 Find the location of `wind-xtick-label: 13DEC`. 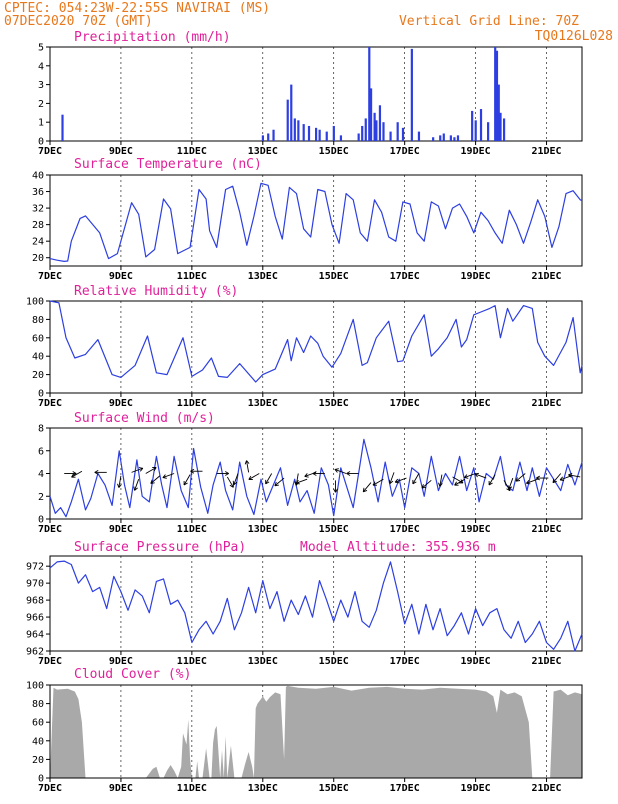

wind-xtick-label: 13DEC is located at coordinates (263, 529).